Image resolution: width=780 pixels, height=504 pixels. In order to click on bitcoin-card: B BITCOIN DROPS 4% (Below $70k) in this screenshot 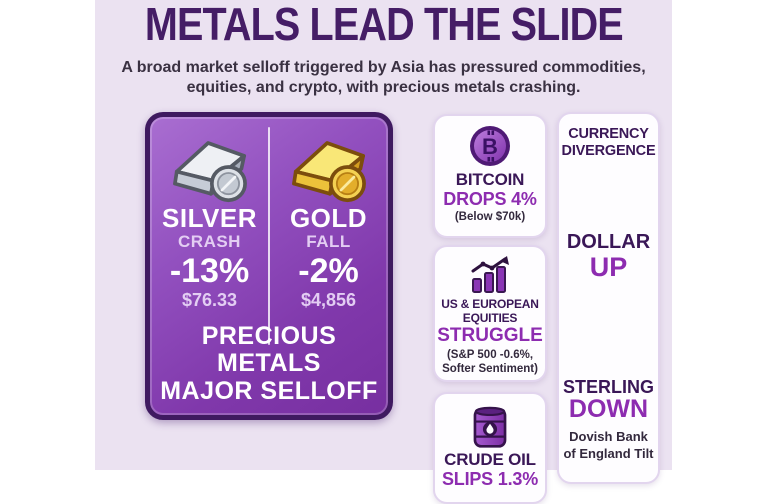, I will do `click(490, 176)`.